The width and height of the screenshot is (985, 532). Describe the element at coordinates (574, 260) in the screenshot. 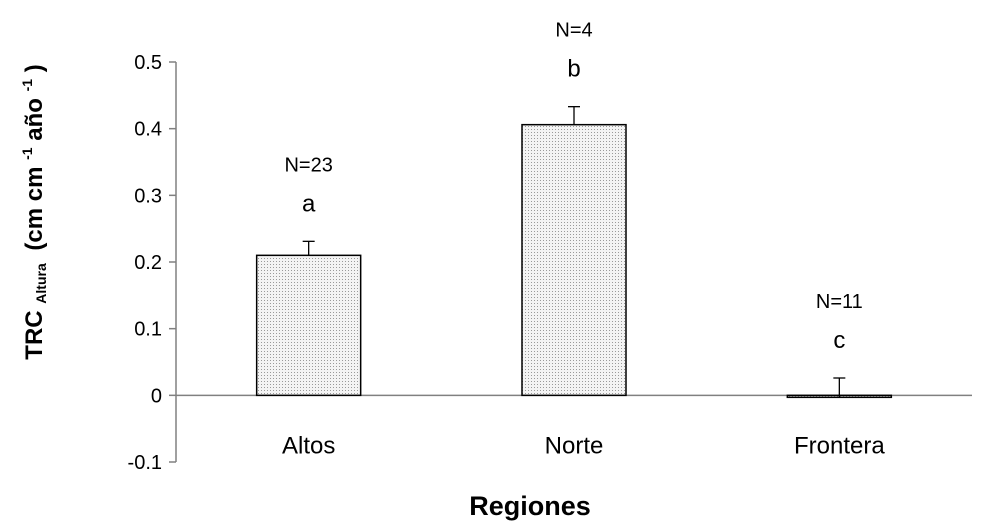

I see `bar-norte` at that location.